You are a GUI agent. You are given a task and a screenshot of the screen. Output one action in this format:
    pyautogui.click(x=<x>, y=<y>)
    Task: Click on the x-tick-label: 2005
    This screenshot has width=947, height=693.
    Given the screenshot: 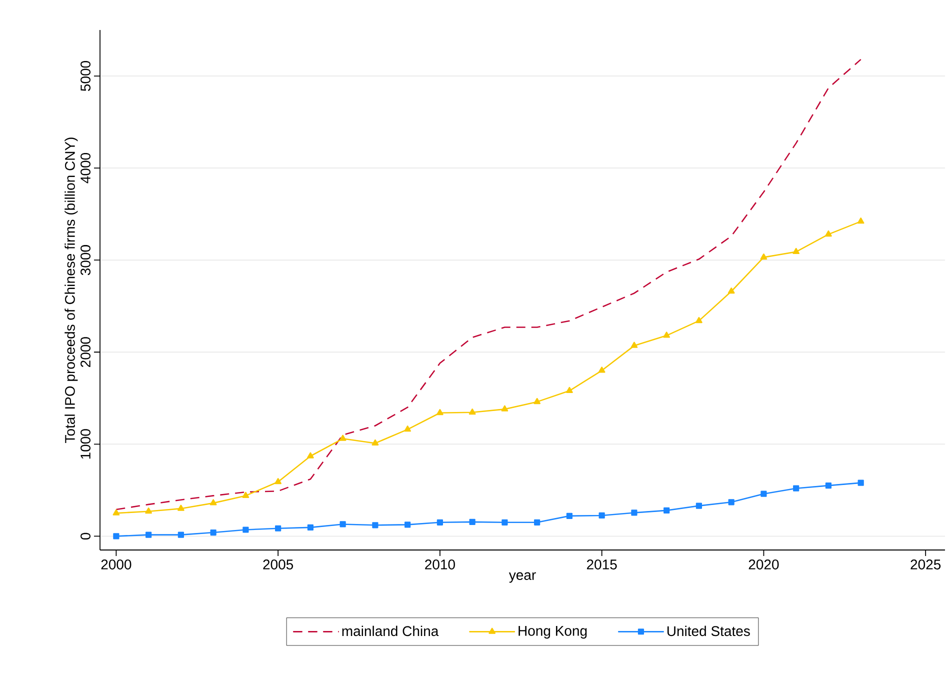 What is the action you would take?
    pyautogui.click(x=278, y=565)
    